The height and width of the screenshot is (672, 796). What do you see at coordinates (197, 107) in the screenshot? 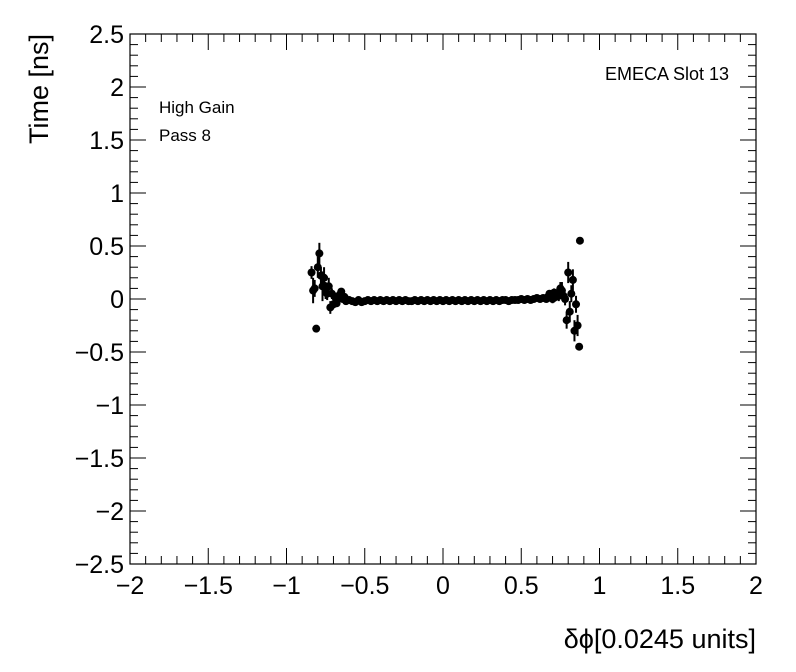
I see `annotation-high-gain: High Gain` at bounding box center [197, 107].